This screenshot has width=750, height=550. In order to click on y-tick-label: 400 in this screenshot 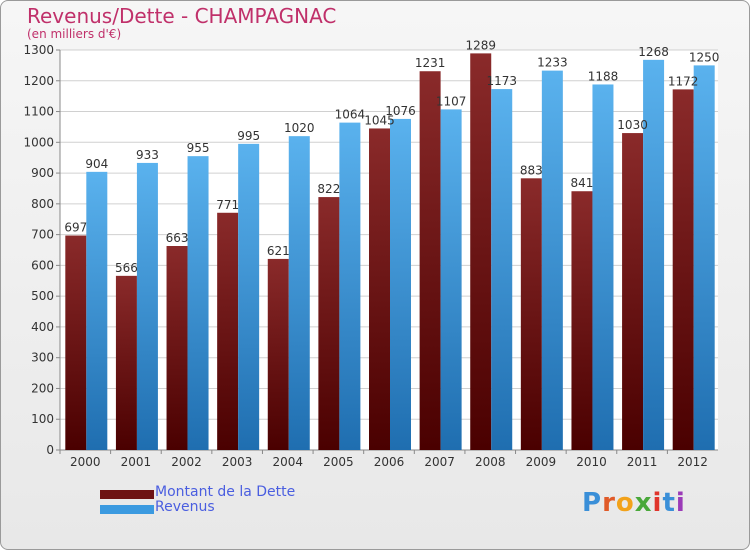, I will do `click(42, 327)`.